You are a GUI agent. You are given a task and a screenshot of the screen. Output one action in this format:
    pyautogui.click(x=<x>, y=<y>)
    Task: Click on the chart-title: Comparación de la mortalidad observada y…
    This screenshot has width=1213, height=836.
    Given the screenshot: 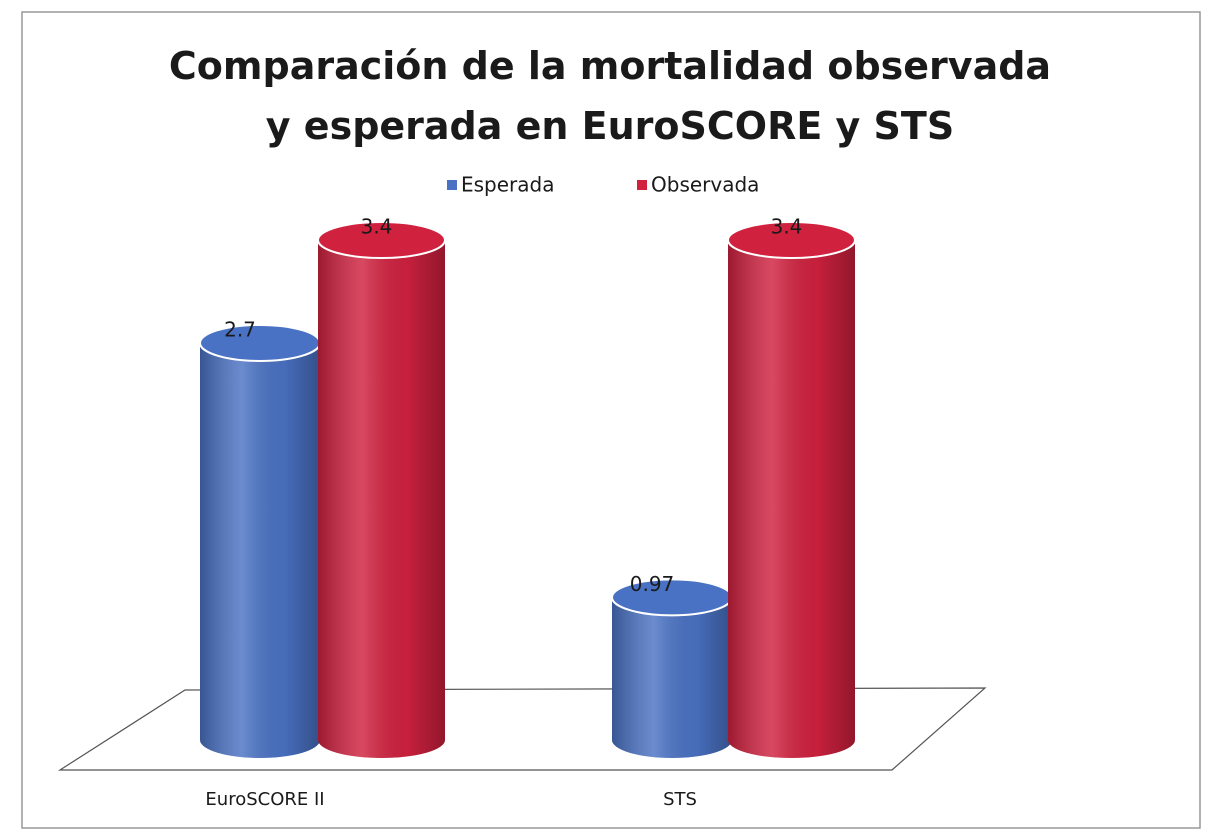 What is the action you would take?
    pyautogui.click(x=610, y=96)
    